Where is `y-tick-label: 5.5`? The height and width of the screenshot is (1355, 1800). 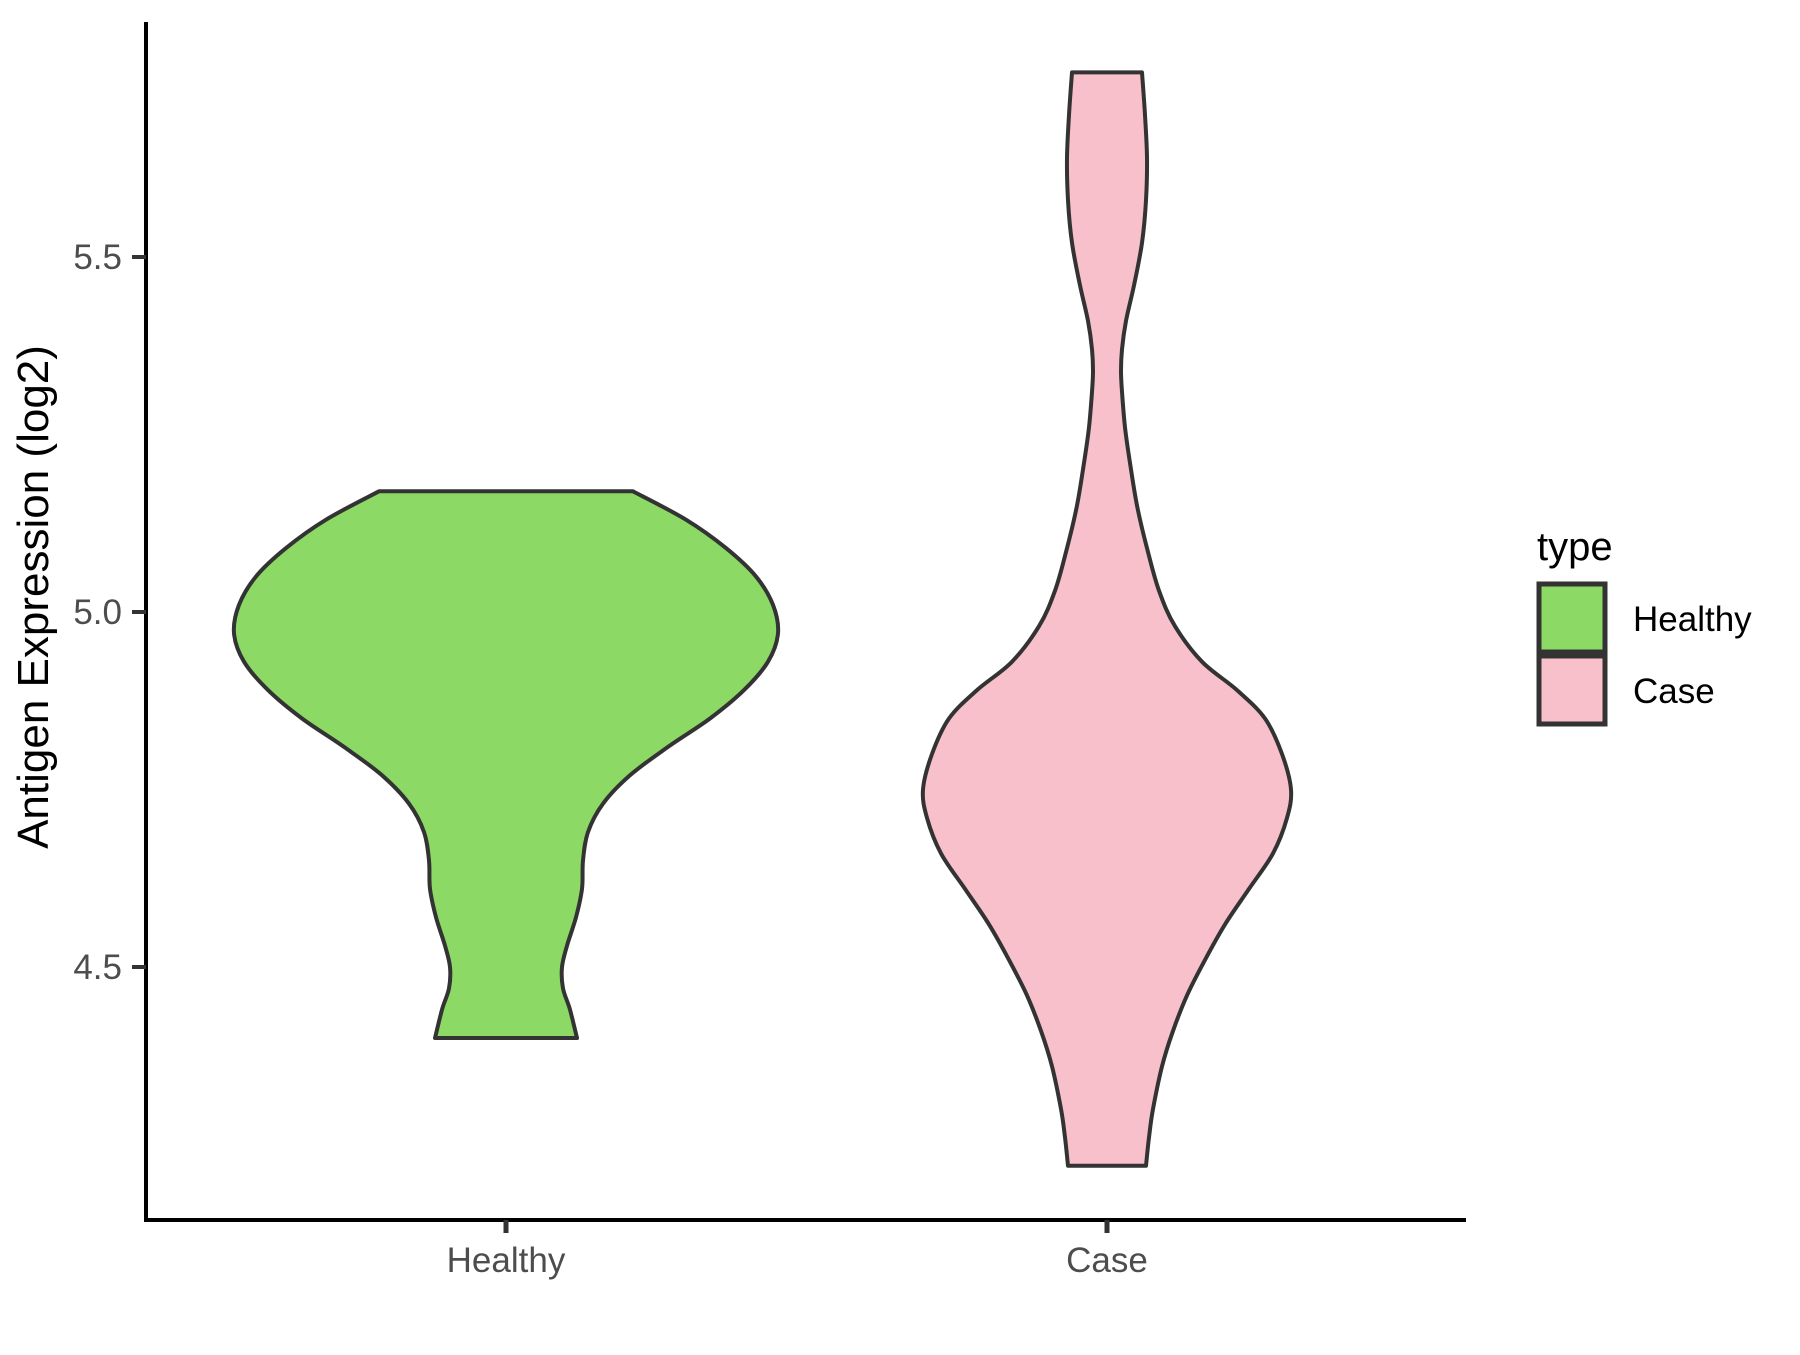
y-tick-label: 5.5 is located at coordinates (97, 257).